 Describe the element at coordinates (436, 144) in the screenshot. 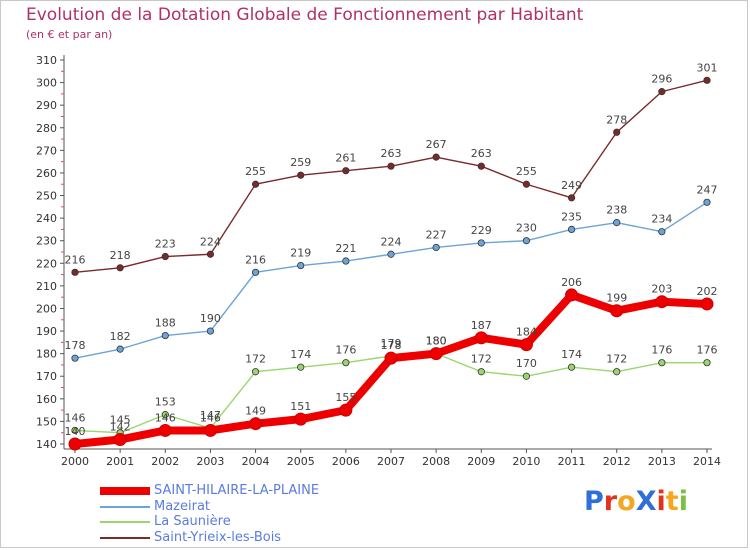

I see `data-label-saint-yrieix-les-bois: 267` at that location.